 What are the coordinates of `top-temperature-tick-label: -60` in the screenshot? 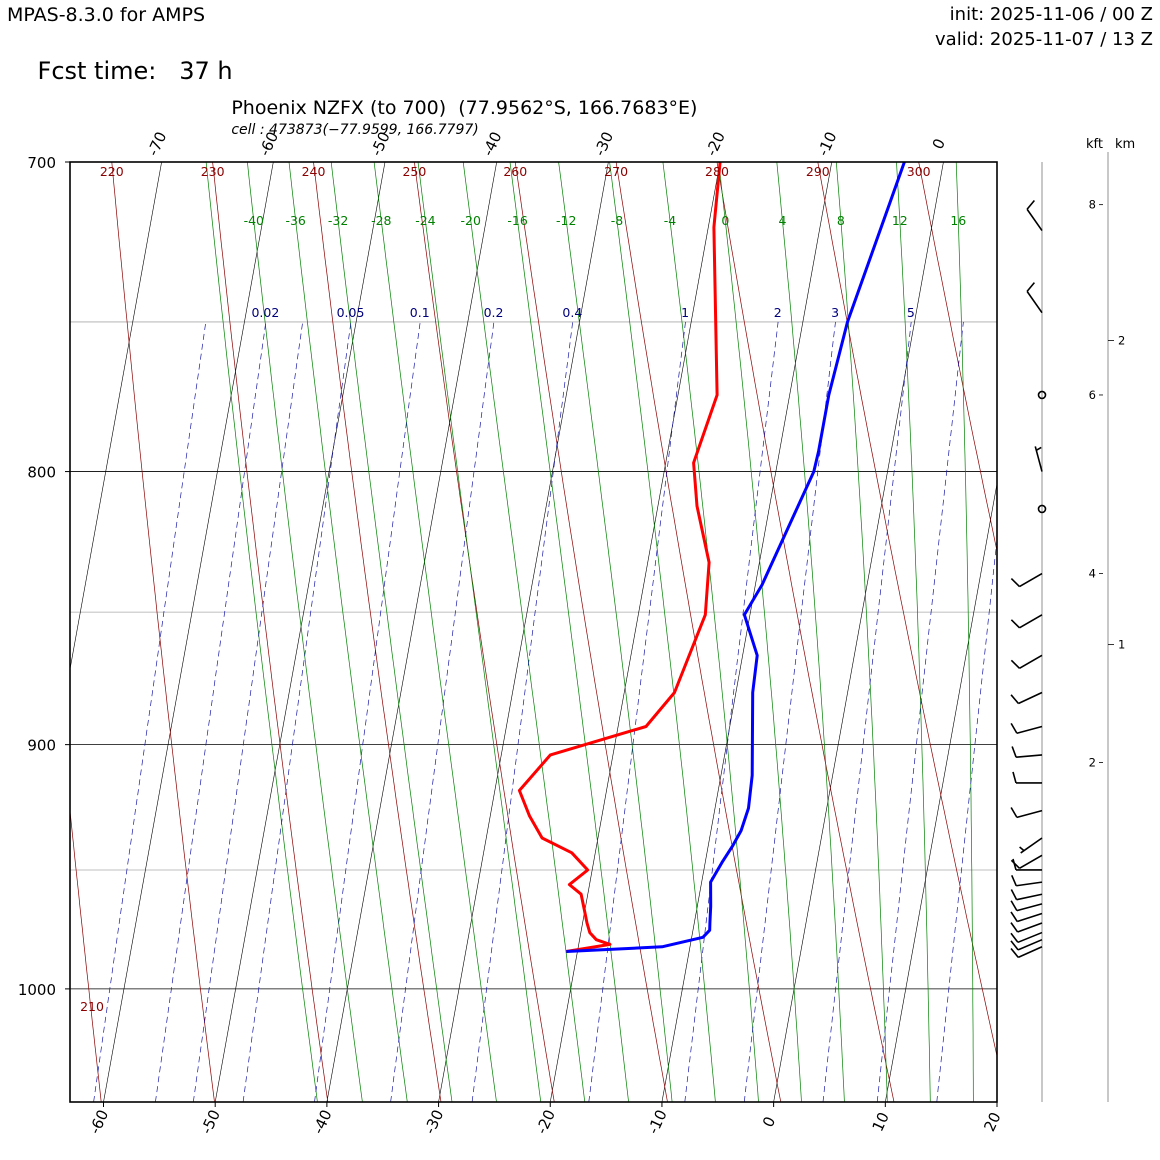 It's located at (268, 144).